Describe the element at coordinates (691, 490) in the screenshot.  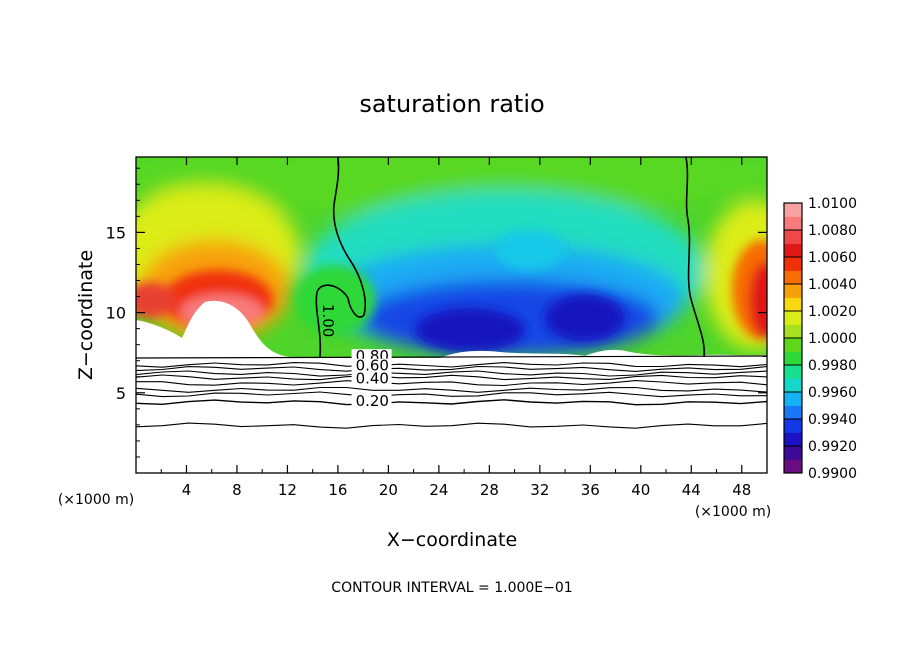
I see `x-tick-label: 44` at that location.